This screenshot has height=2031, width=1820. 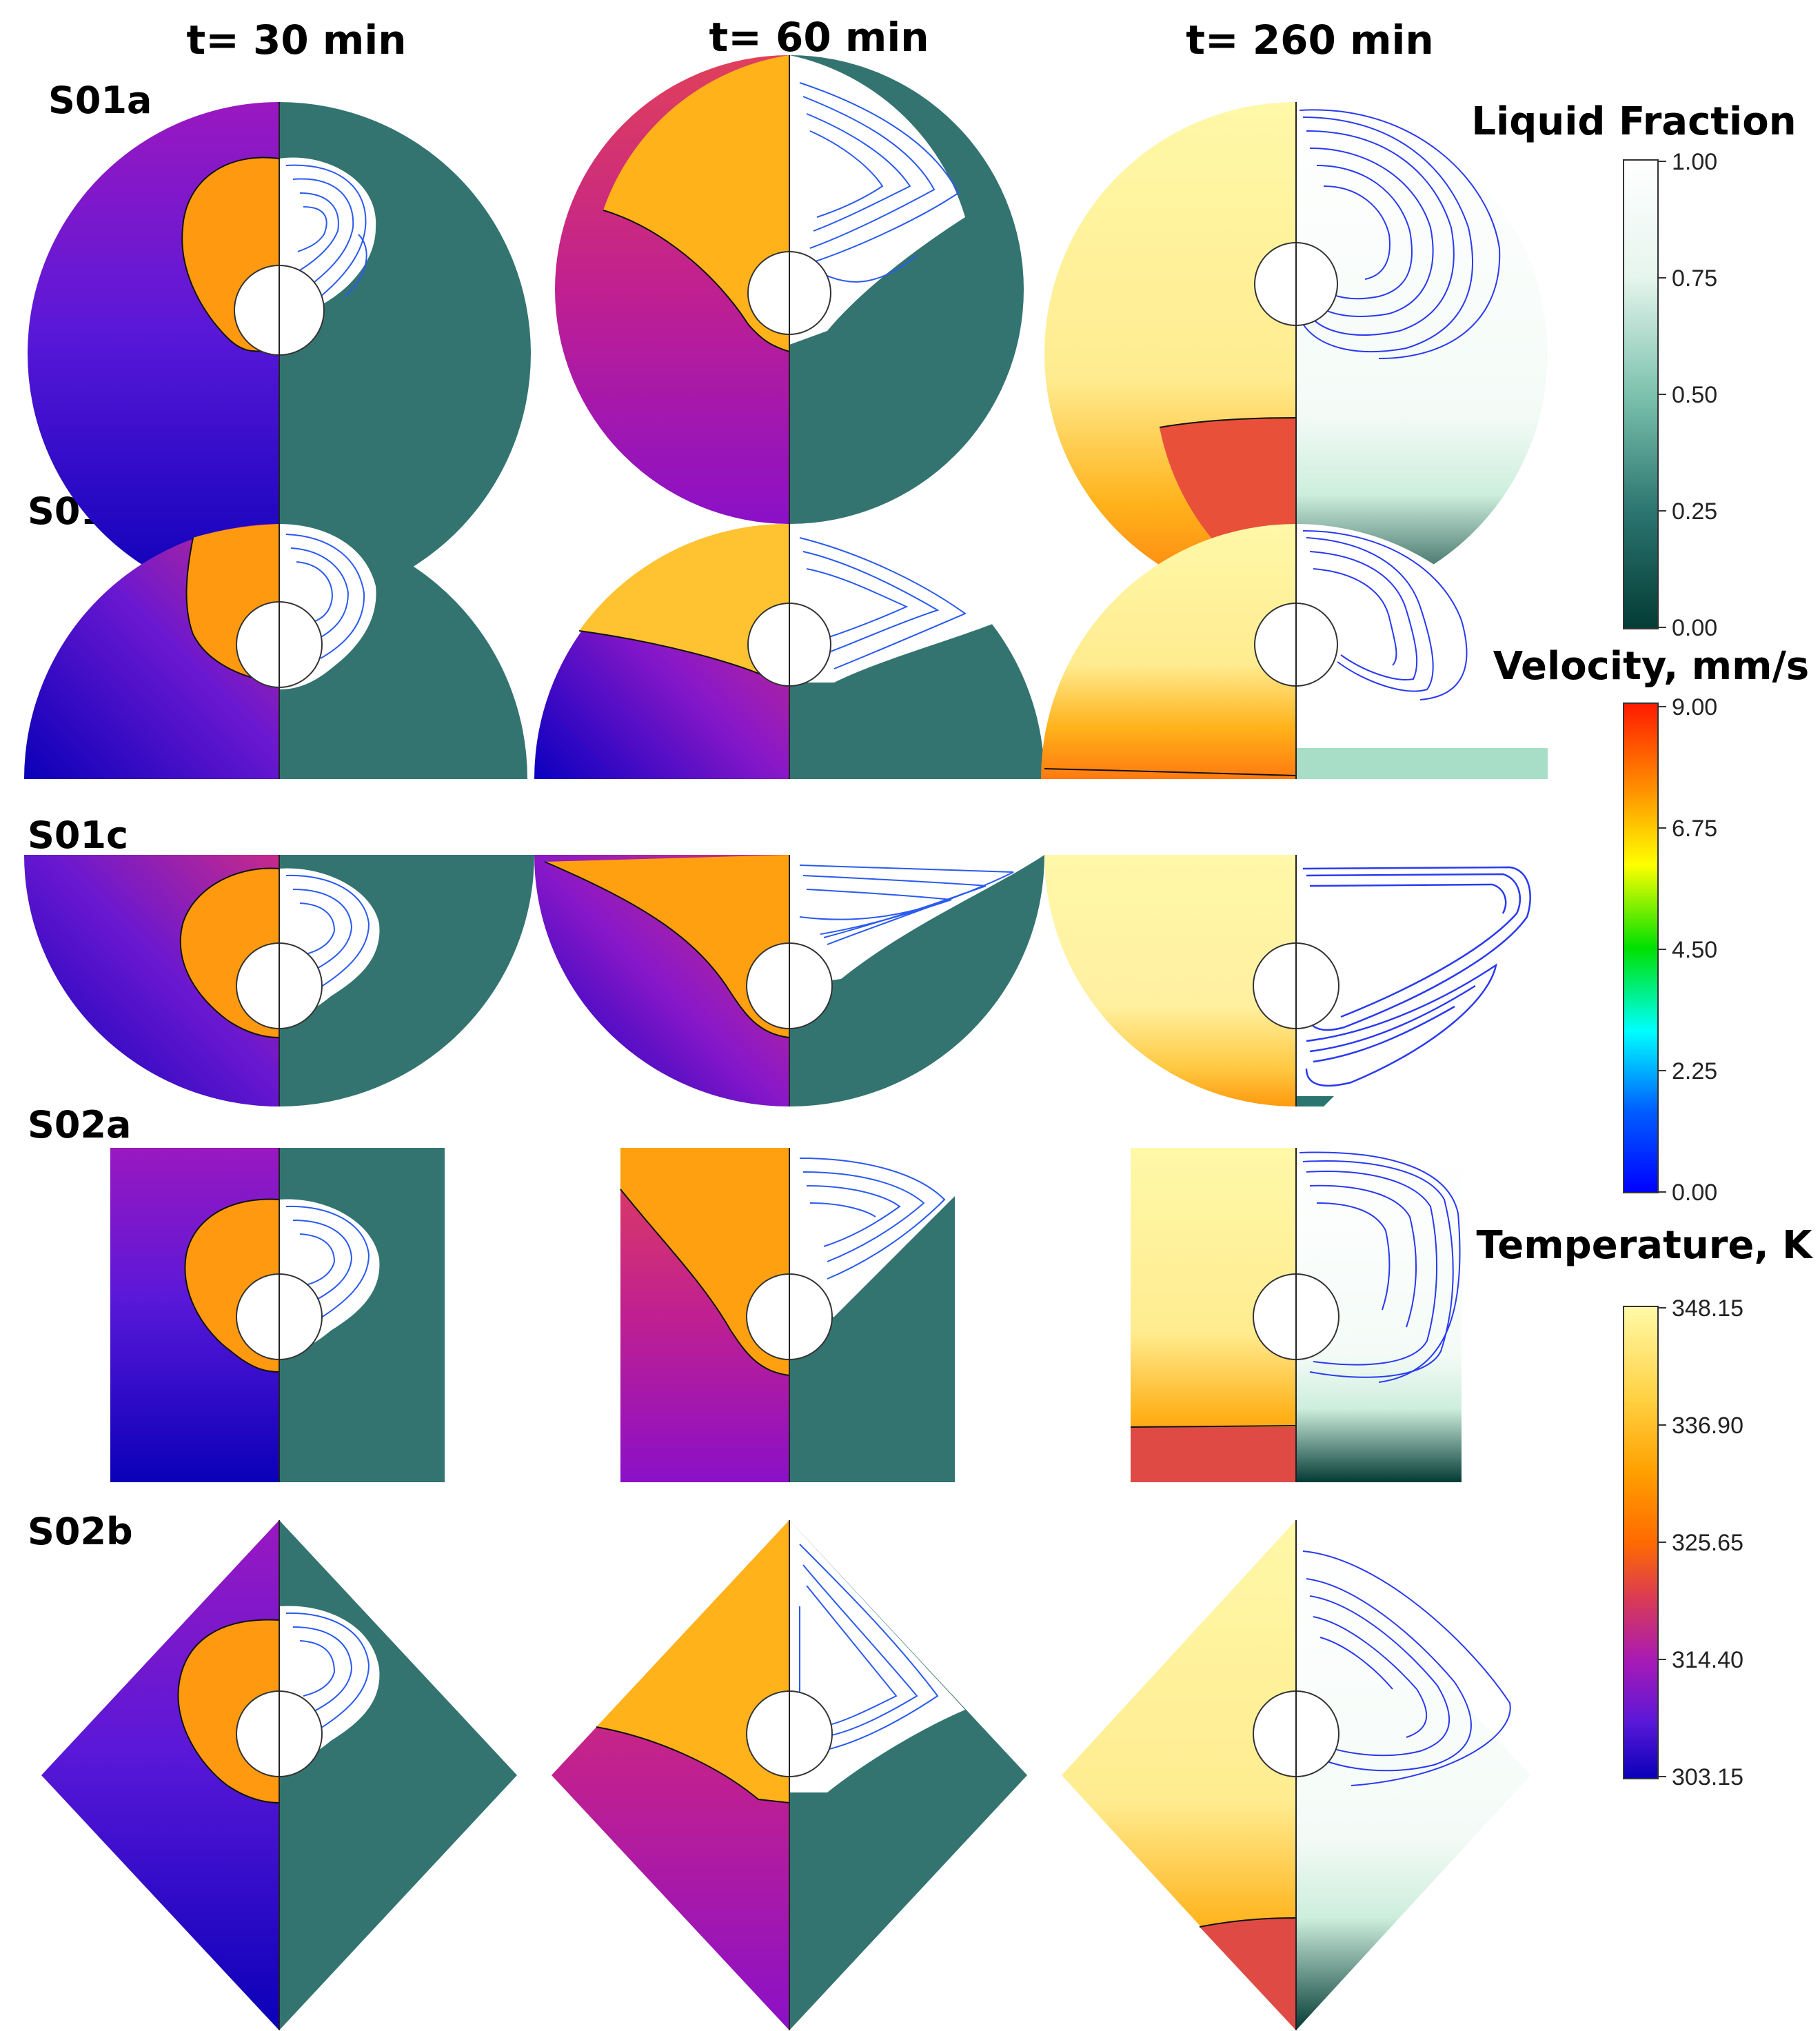 I want to click on vel-tick-000: 0.00, so click(x=1694, y=1193).